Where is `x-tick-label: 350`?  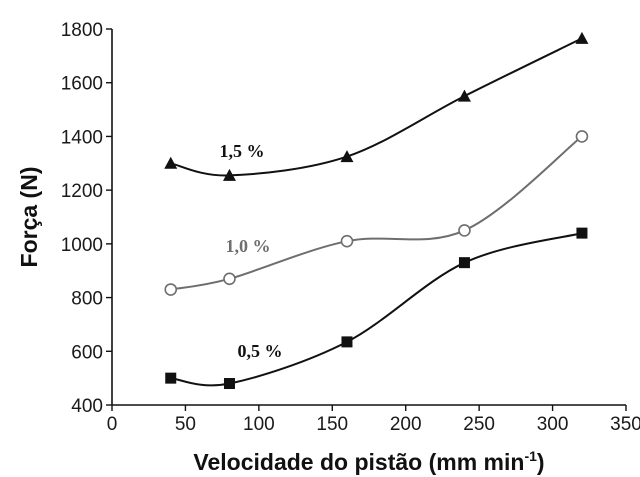 x-tick-label: 350 is located at coordinates (625, 424).